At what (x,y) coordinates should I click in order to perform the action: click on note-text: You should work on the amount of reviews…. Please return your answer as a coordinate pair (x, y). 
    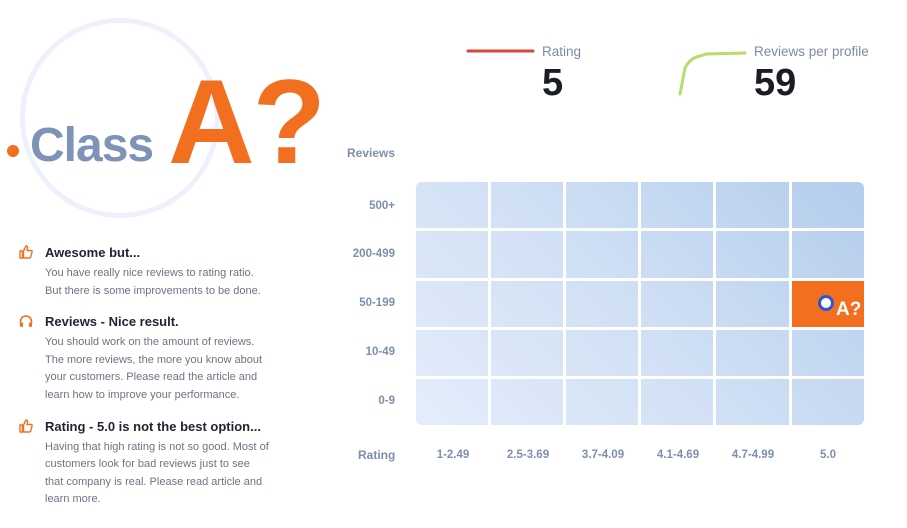
    Looking at the image, I should click on (181, 369).